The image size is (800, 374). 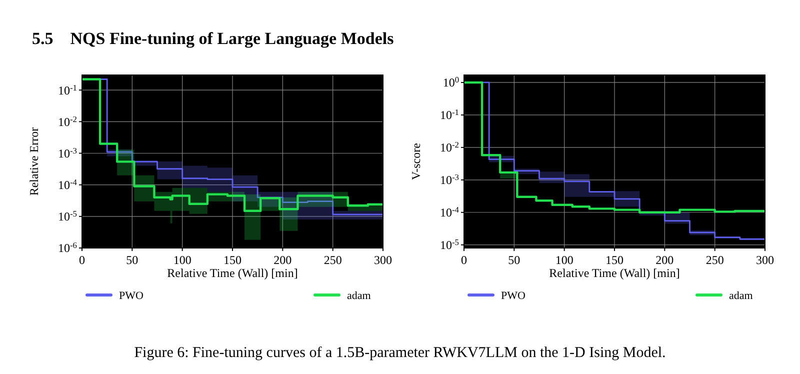 I want to click on caption: Figure 6: Fine-tuning curves of a 1.5B-parameter RWKV7LLM on the 1-D Ising Model., so click(x=400, y=353).